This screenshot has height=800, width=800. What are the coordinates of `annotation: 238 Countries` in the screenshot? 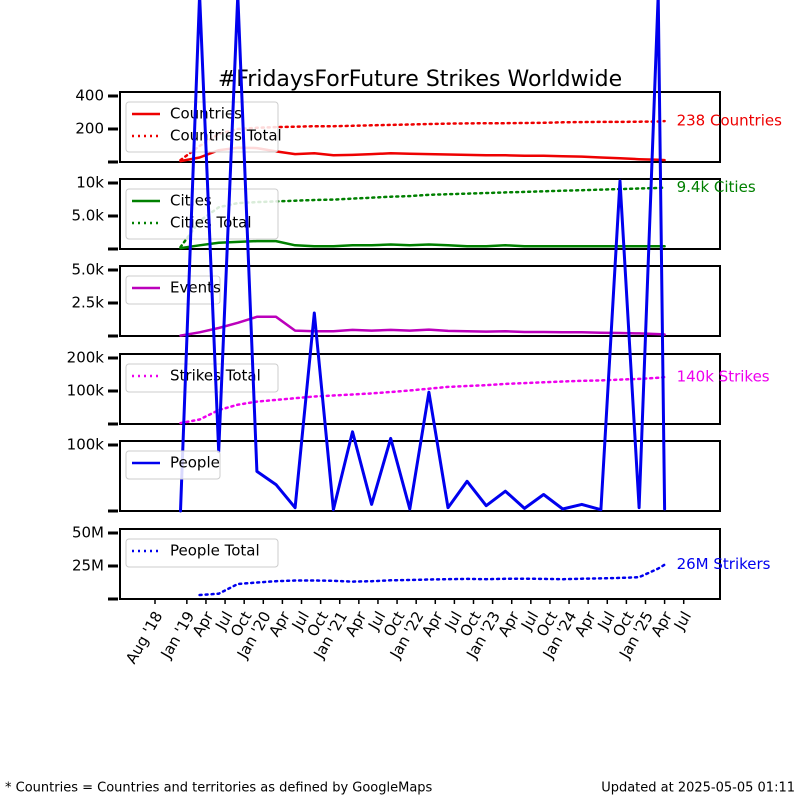 It's located at (730, 121).